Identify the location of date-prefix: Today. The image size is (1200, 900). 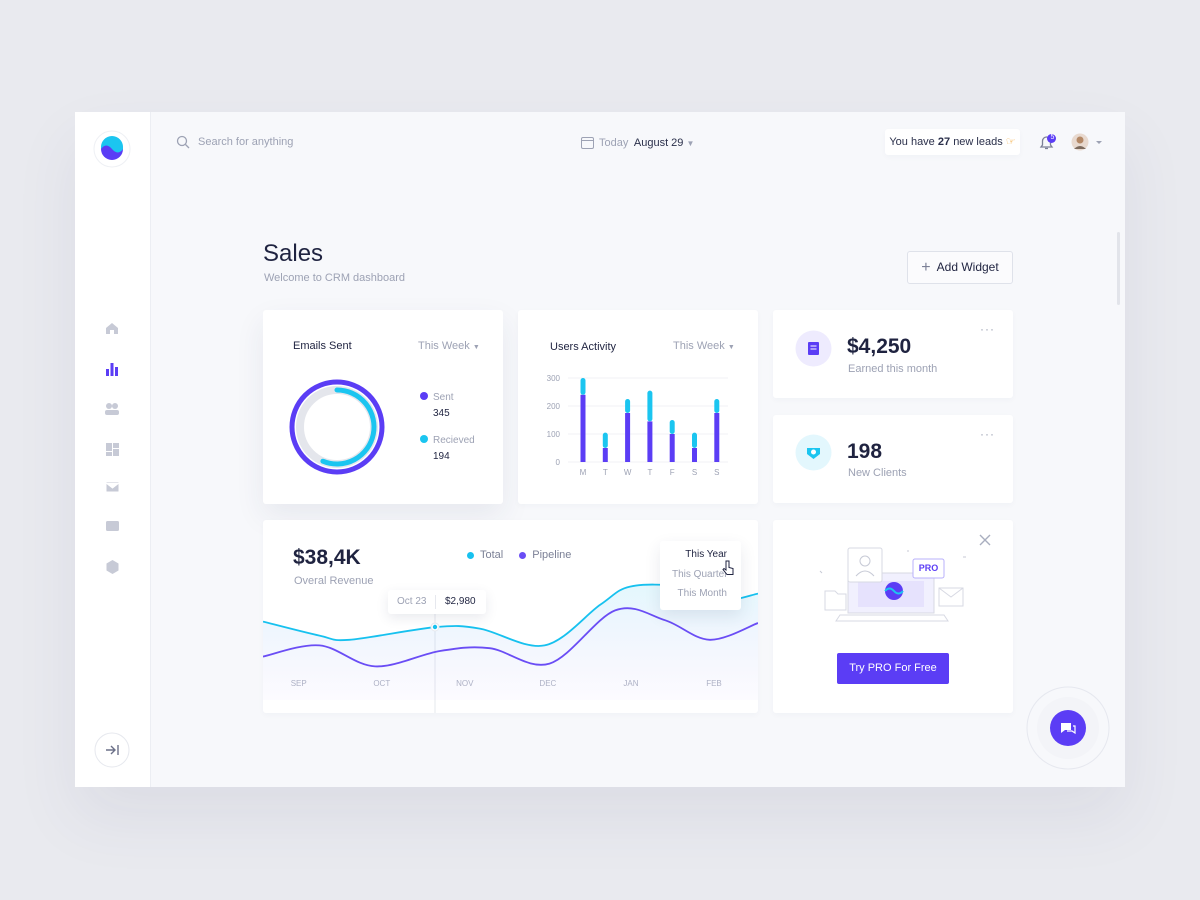
(614, 143).